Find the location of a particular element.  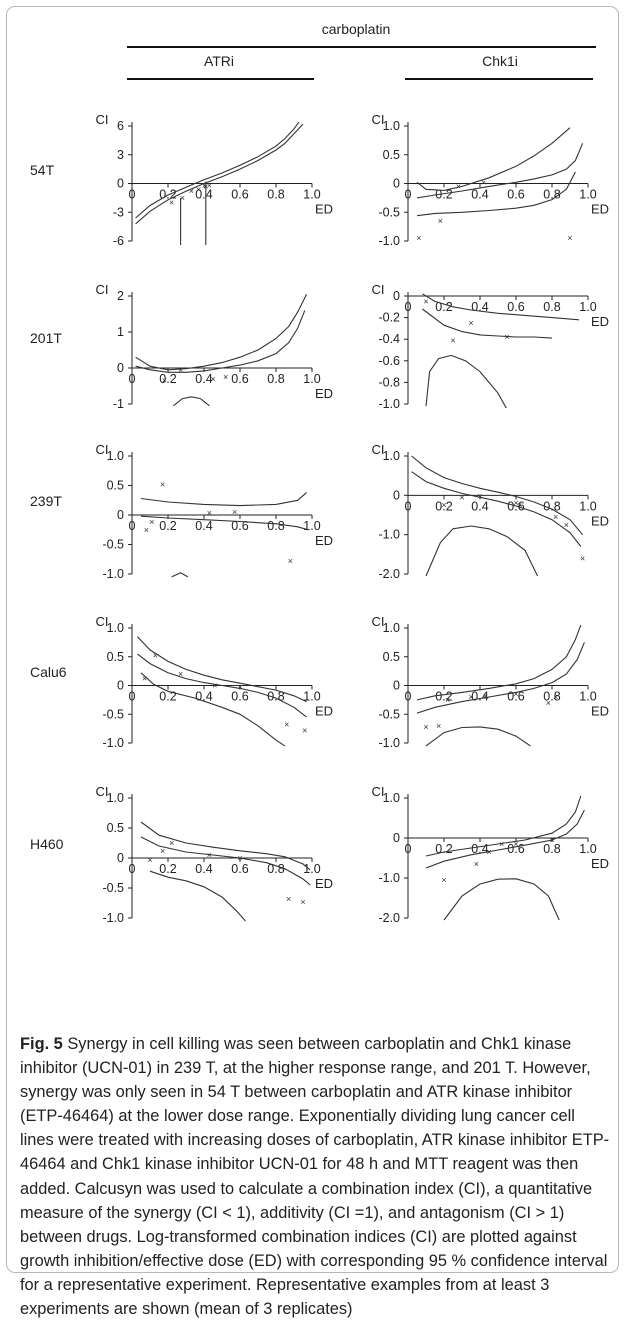

caption-label: Fig. 5 is located at coordinates (41, 1044).